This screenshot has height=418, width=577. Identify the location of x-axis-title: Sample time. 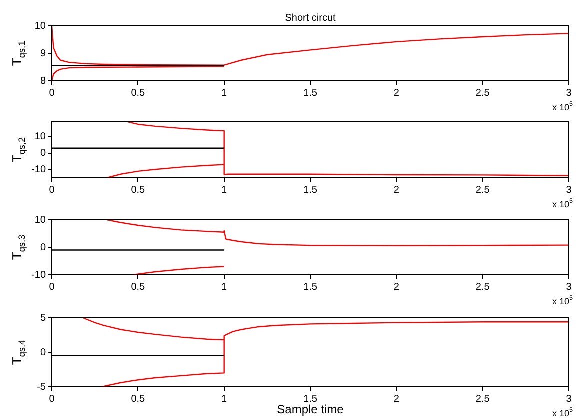
(310, 409).